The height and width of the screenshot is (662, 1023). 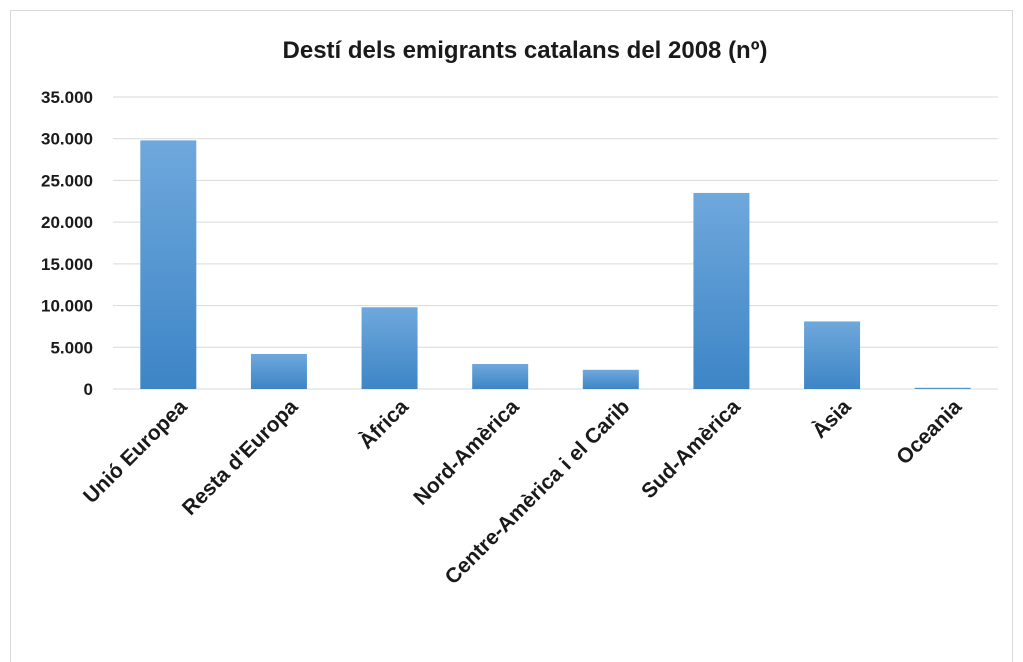 What do you see at coordinates (67, 222) in the screenshot?
I see `y-tick-label: 20.000` at bounding box center [67, 222].